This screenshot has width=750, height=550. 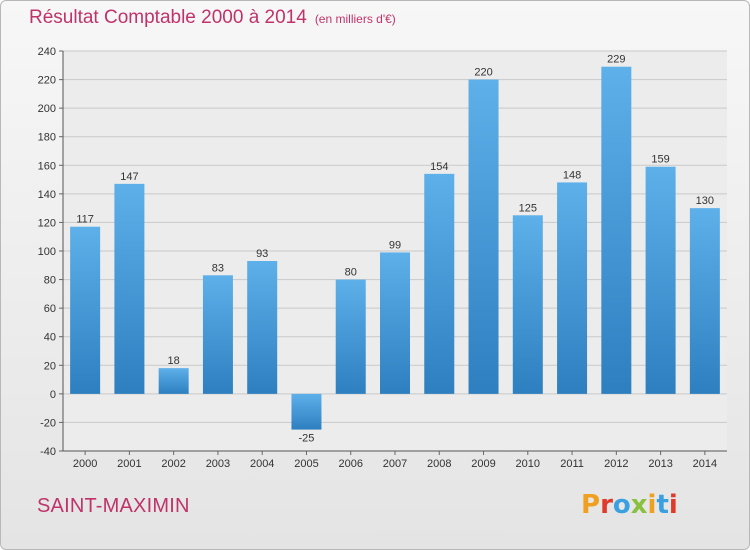 What do you see at coordinates (47, 138) in the screenshot?
I see `y-tick-label: 180` at bounding box center [47, 138].